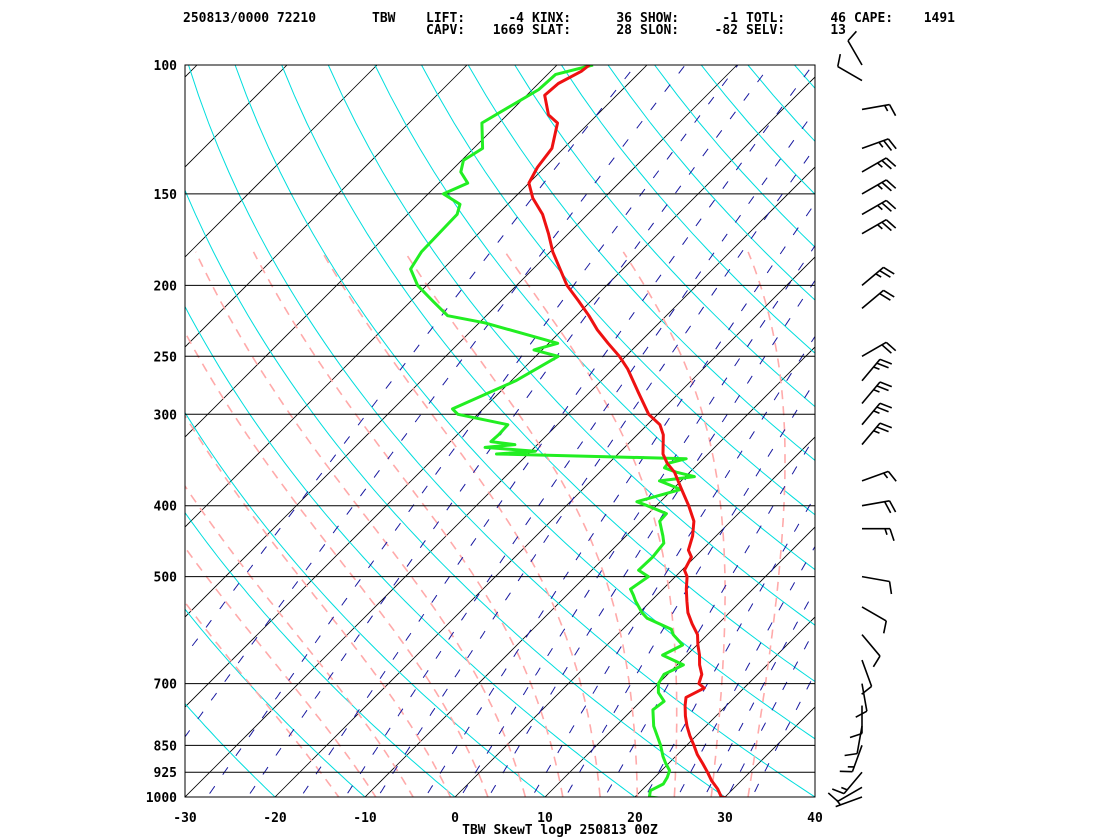 The image size is (1120, 840). I want to click on chart-footer-title: TBW SkewT logP 250813 00Z, so click(560, 830).